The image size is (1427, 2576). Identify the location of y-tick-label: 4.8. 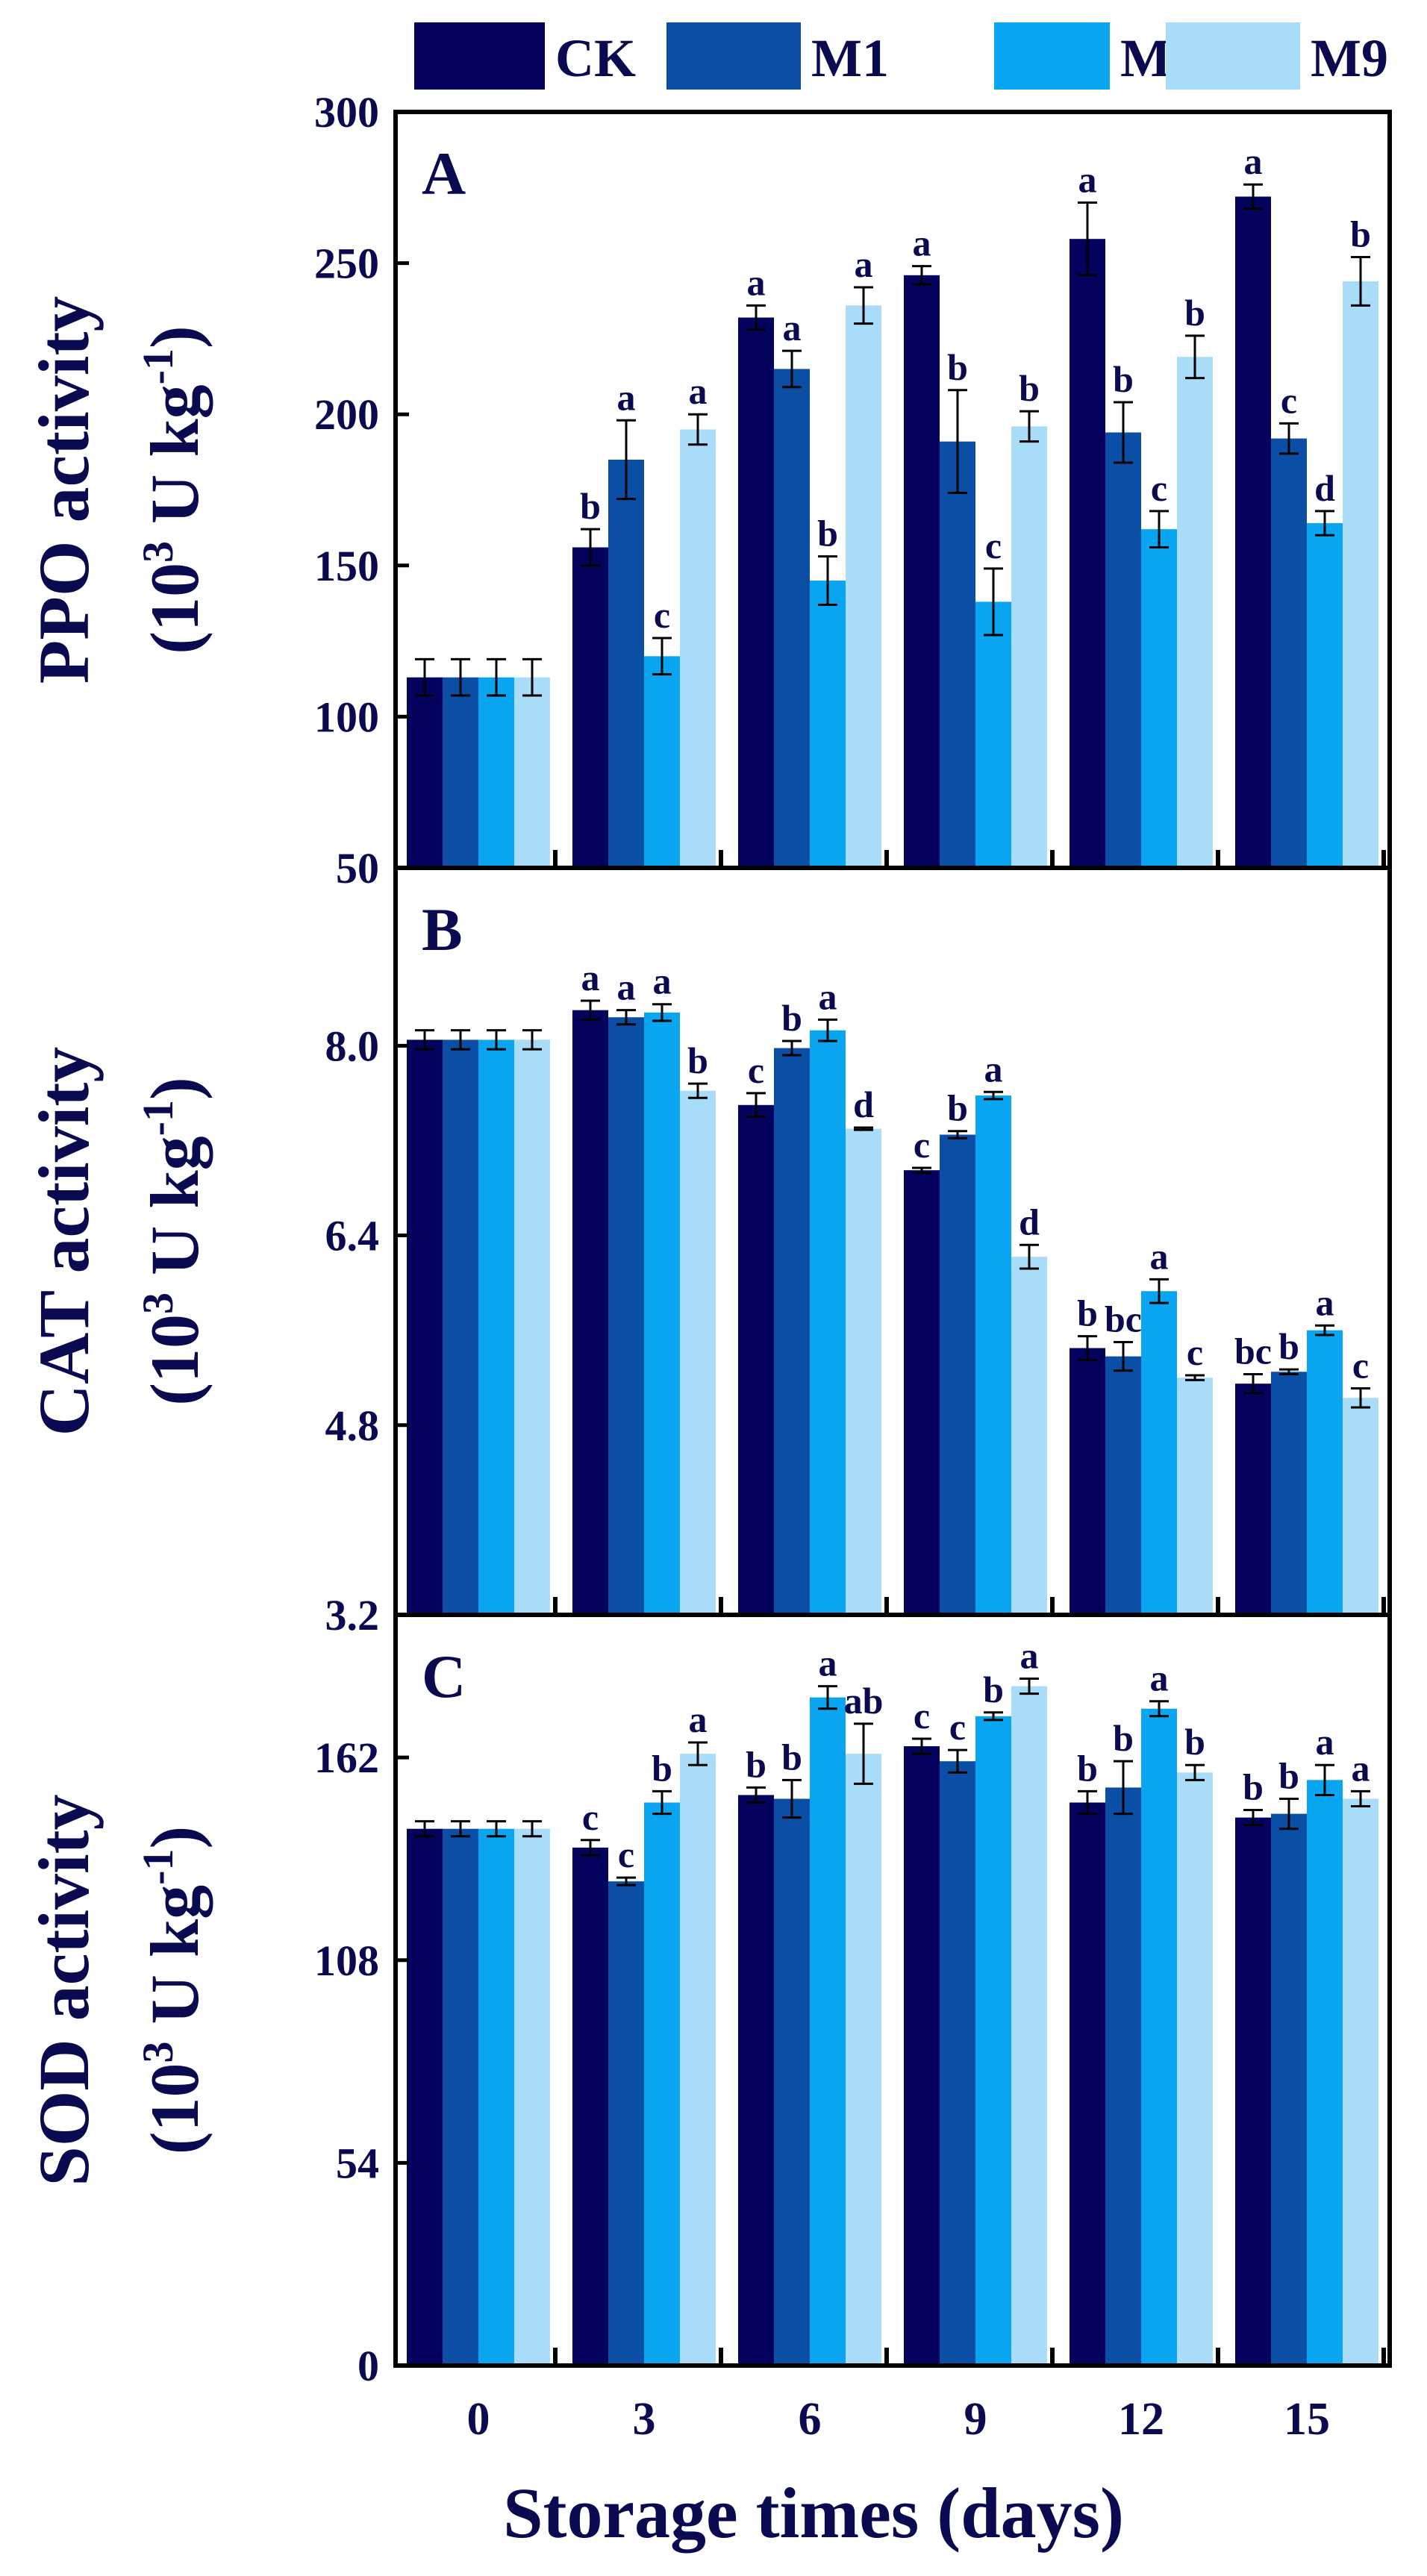
(353, 1425).